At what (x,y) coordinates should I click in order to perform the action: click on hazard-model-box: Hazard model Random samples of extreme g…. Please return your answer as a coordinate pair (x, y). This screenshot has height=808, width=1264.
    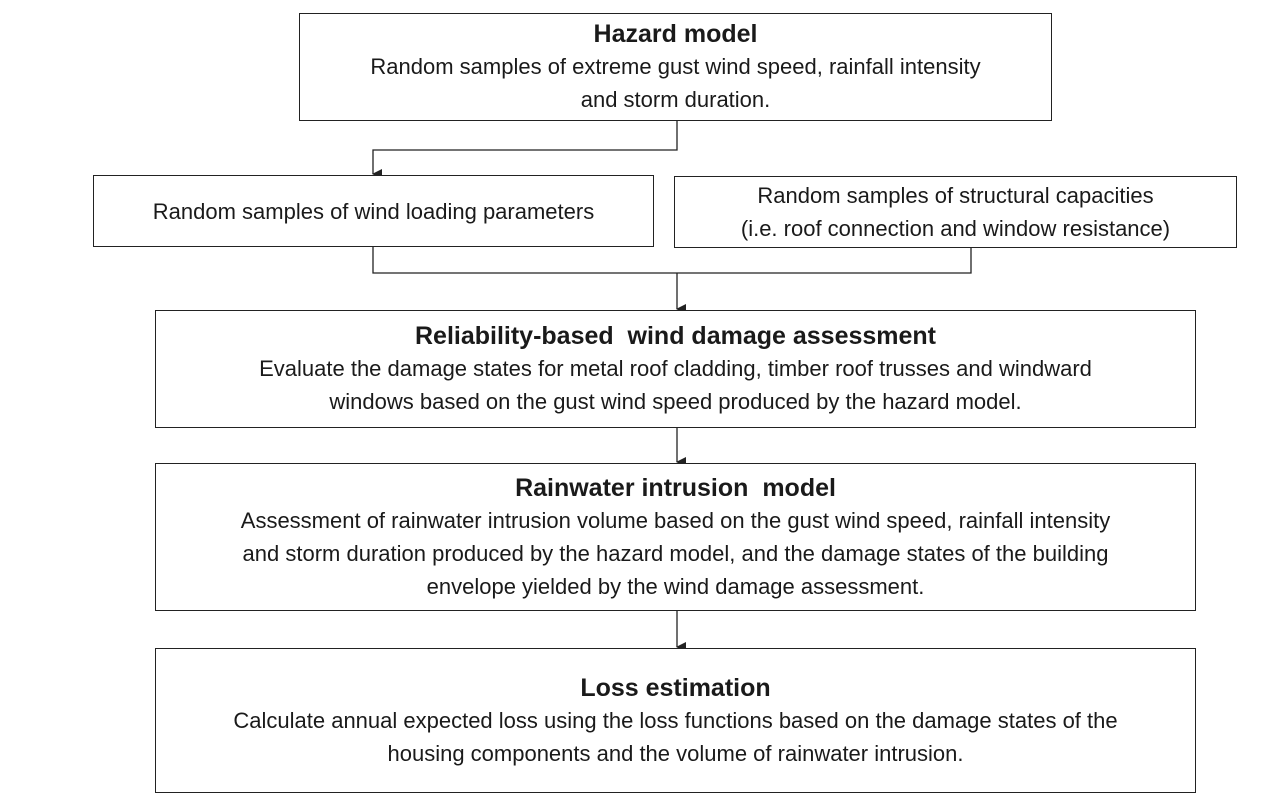
    Looking at the image, I should click on (675, 67).